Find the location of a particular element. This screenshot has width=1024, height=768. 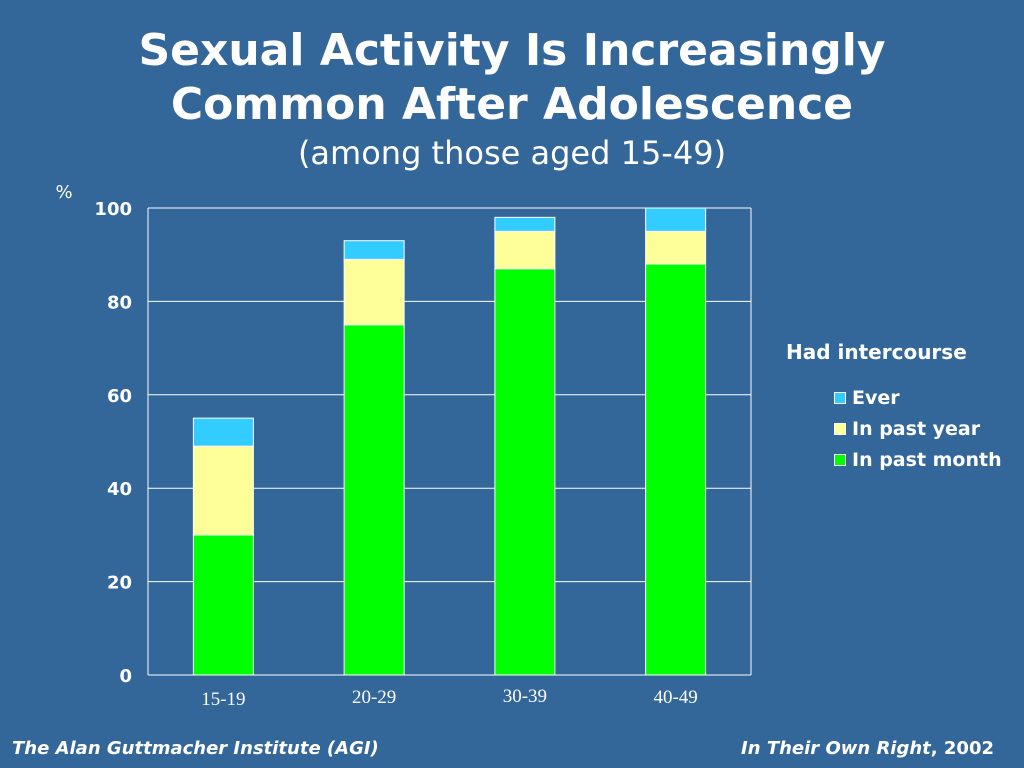

y-tick-label: 100 is located at coordinates (113, 209).